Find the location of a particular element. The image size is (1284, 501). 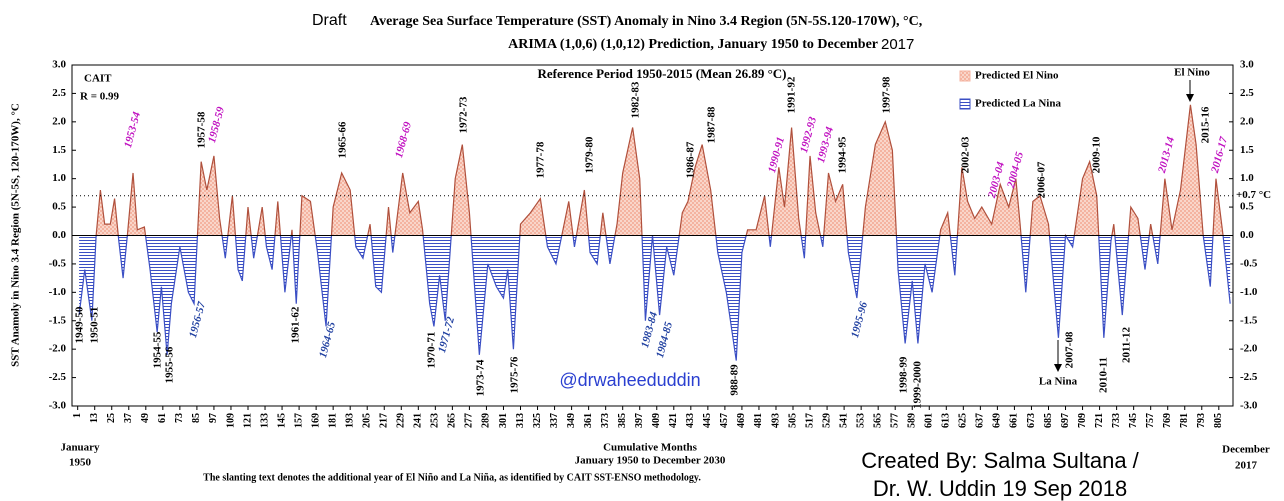

x-tick-label: 49 is located at coordinates (145, 418).